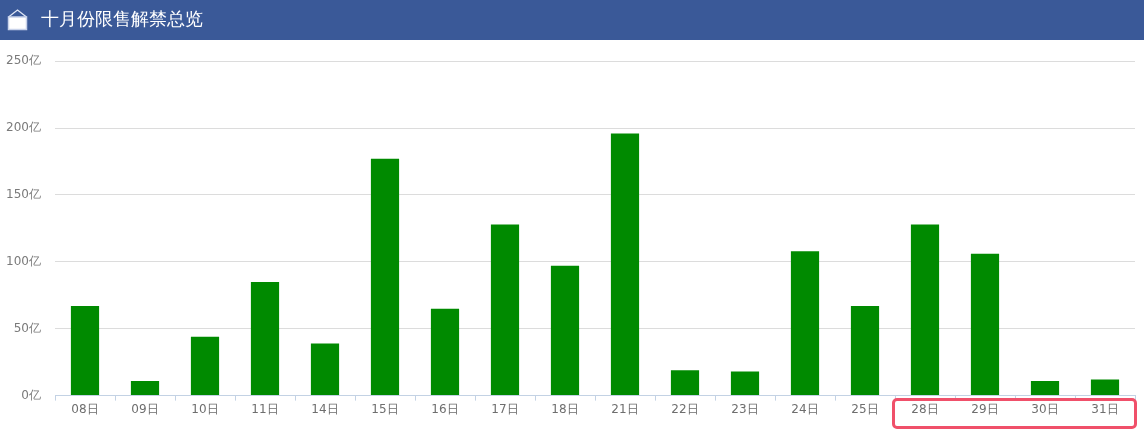 The height and width of the screenshot is (437, 1144). What do you see at coordinates (325, 408) in the screenshot?
I see `x-tick-label: 14日` at bounding box center [325, 408].